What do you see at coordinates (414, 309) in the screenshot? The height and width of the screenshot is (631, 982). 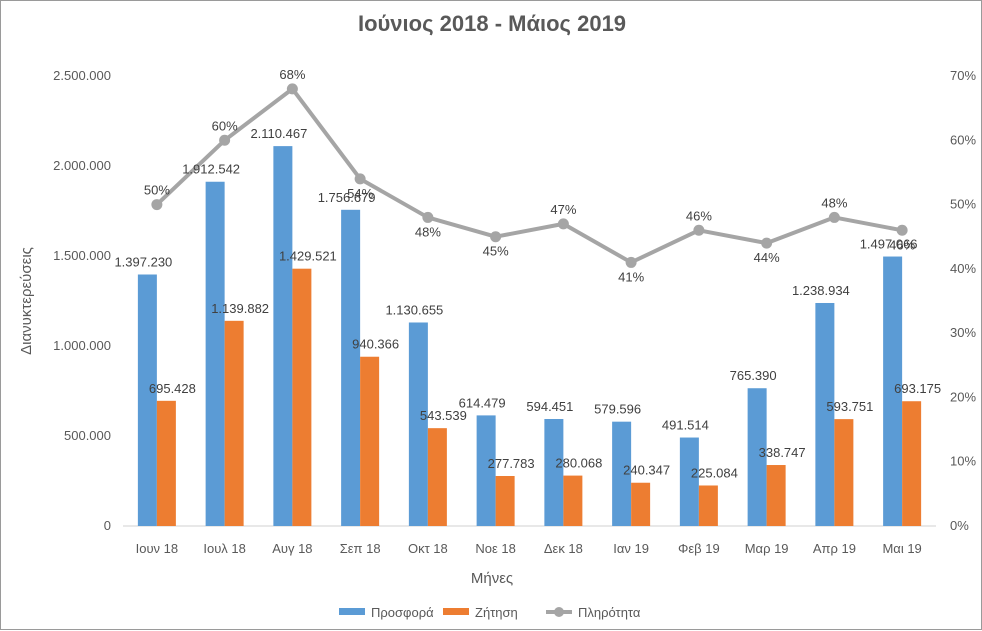 I see `bar-data-label: 1.130.655` at bounding box center [414, 309].